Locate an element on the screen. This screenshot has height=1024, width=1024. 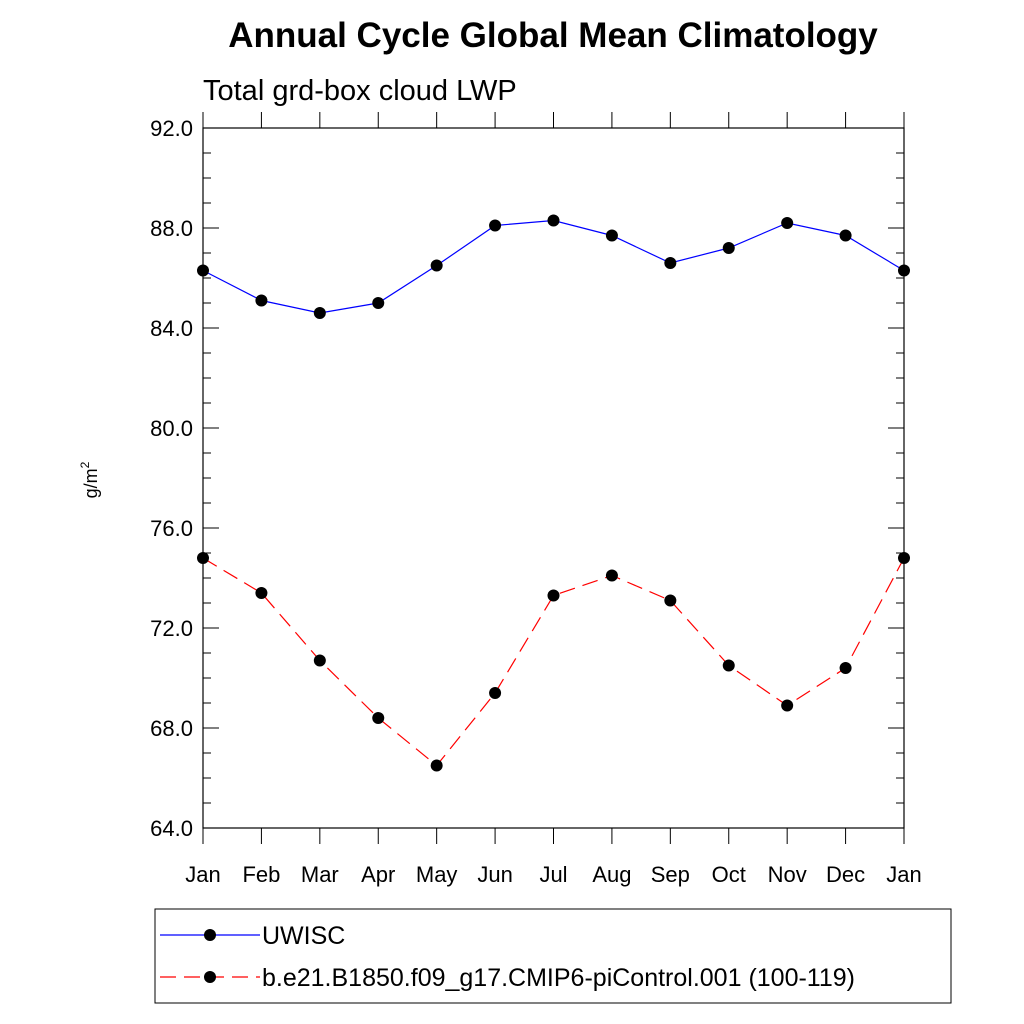
x-tick-label: Apr is located at coordinates (378, 874).